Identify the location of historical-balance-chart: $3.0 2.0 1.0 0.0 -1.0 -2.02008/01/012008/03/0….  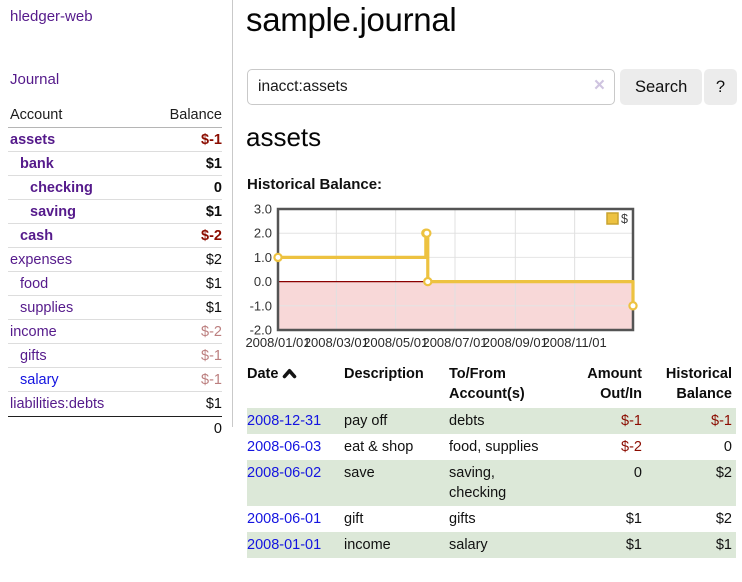
(441, 276).